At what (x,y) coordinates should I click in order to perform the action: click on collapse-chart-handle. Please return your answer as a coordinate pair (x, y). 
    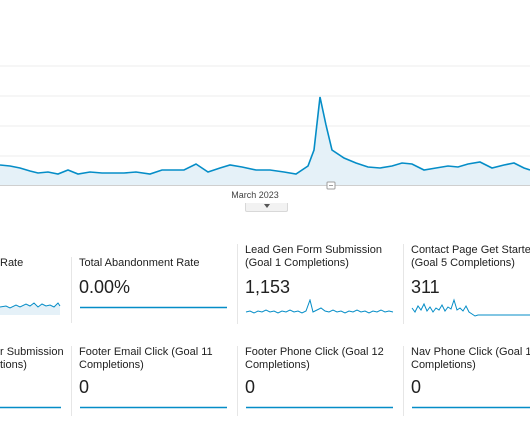
    Looking at the image, I should click on (266, 207).